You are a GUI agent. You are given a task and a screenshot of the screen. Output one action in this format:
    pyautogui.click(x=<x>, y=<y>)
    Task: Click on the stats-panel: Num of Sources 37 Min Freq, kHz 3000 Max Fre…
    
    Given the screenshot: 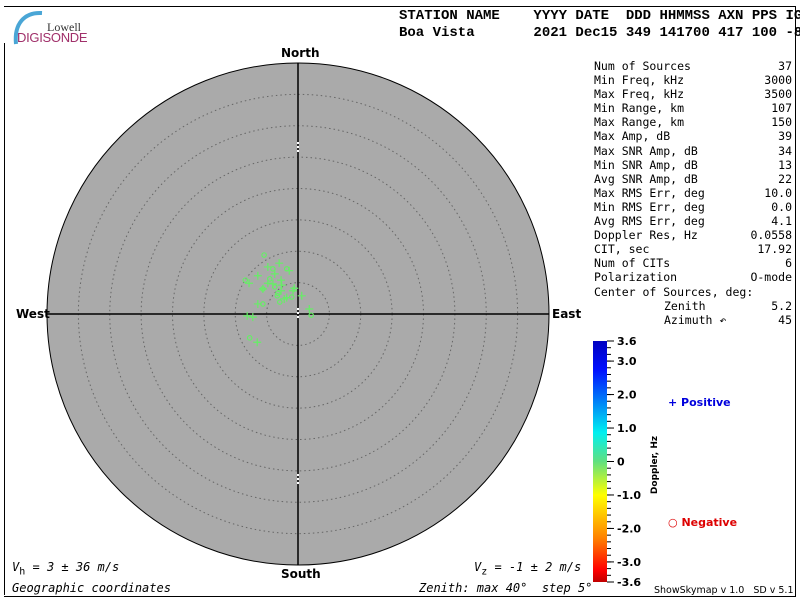 What is the action you would take?
    pyautogui.click(x=693, y=193)
    